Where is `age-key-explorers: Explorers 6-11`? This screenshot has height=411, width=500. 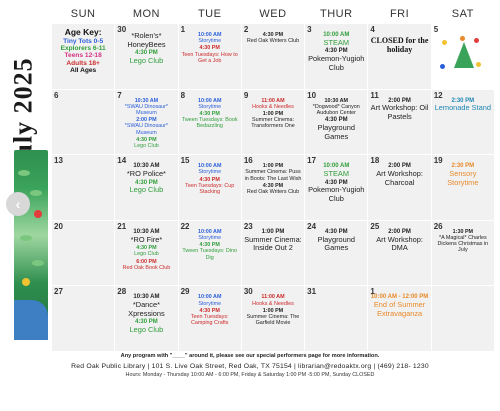 age-key-explorers: Explorers 6-11 is located at coordinates (83, 48).